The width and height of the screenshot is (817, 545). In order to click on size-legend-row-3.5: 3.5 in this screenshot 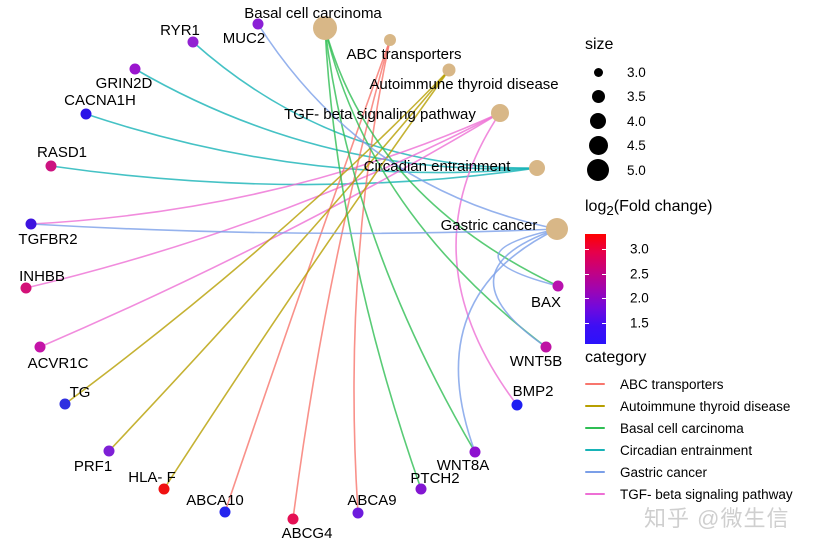, I will do `click(701, 97)`.